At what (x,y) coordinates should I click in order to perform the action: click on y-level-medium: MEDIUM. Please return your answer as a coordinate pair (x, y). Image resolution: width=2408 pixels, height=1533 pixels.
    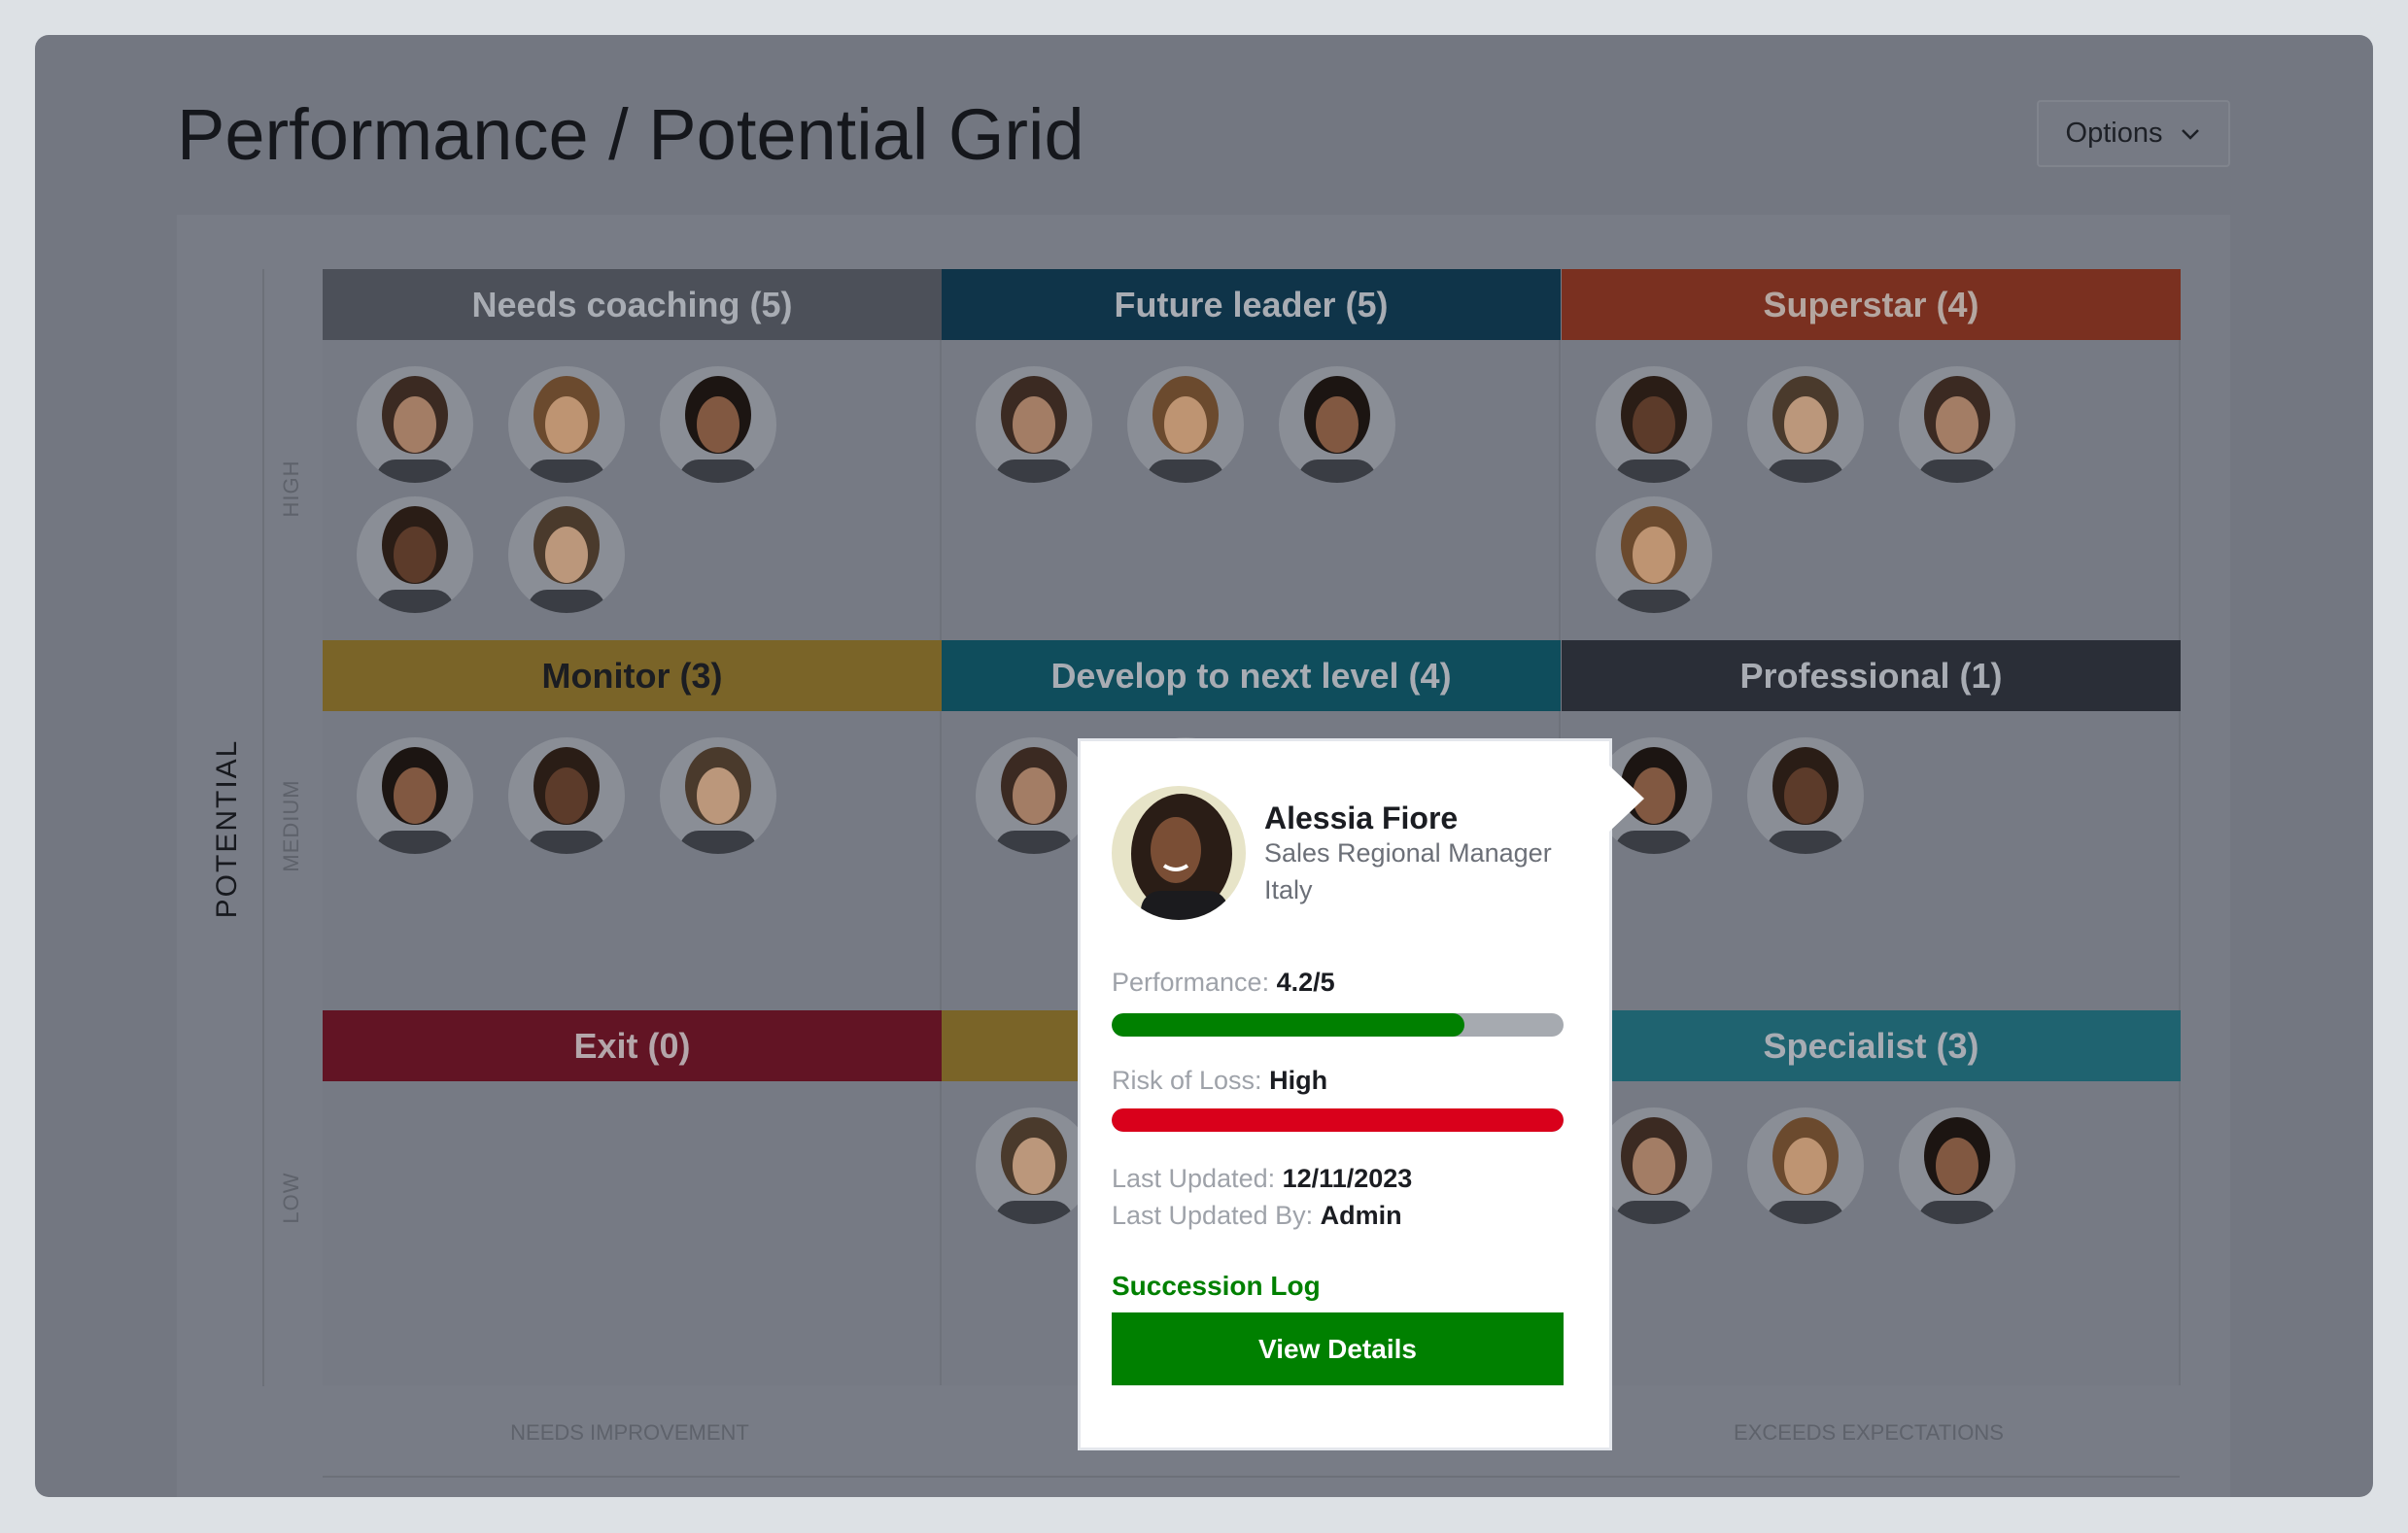
    Looking at the image, I should click on (291, 826).